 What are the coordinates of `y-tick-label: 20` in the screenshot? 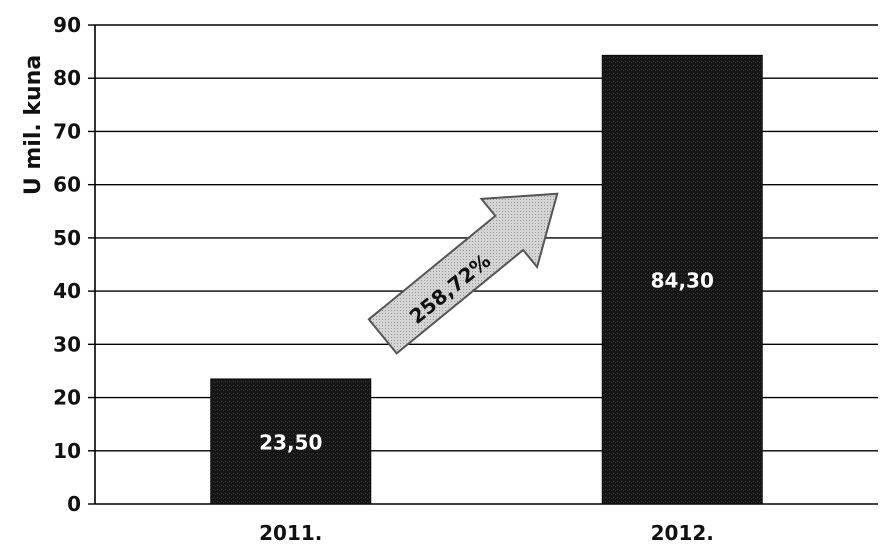 It's located at (67, 398).